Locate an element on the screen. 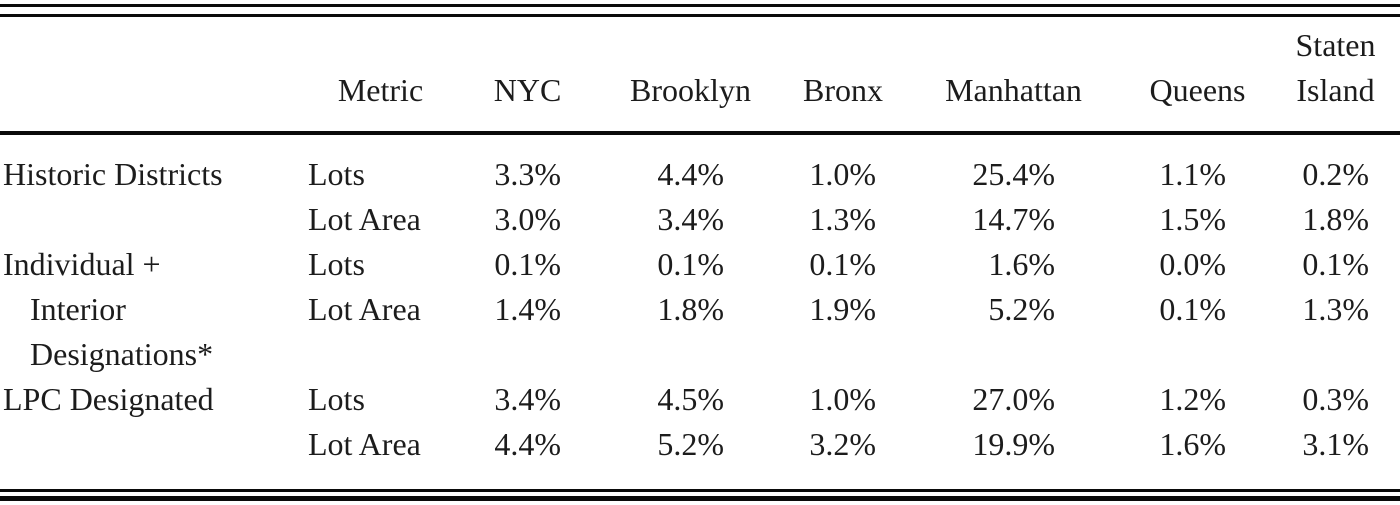  value-cell: 25.4% is located at coordinates (1013, 174).